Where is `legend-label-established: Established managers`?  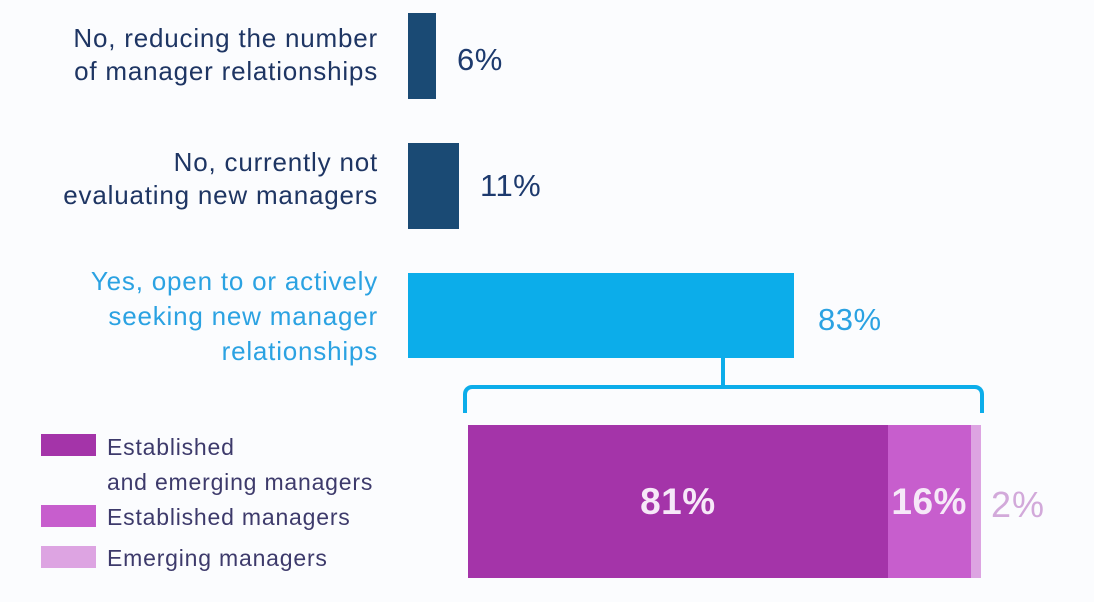 legend-label-established: Established managers is located at coordinates (229, 517).